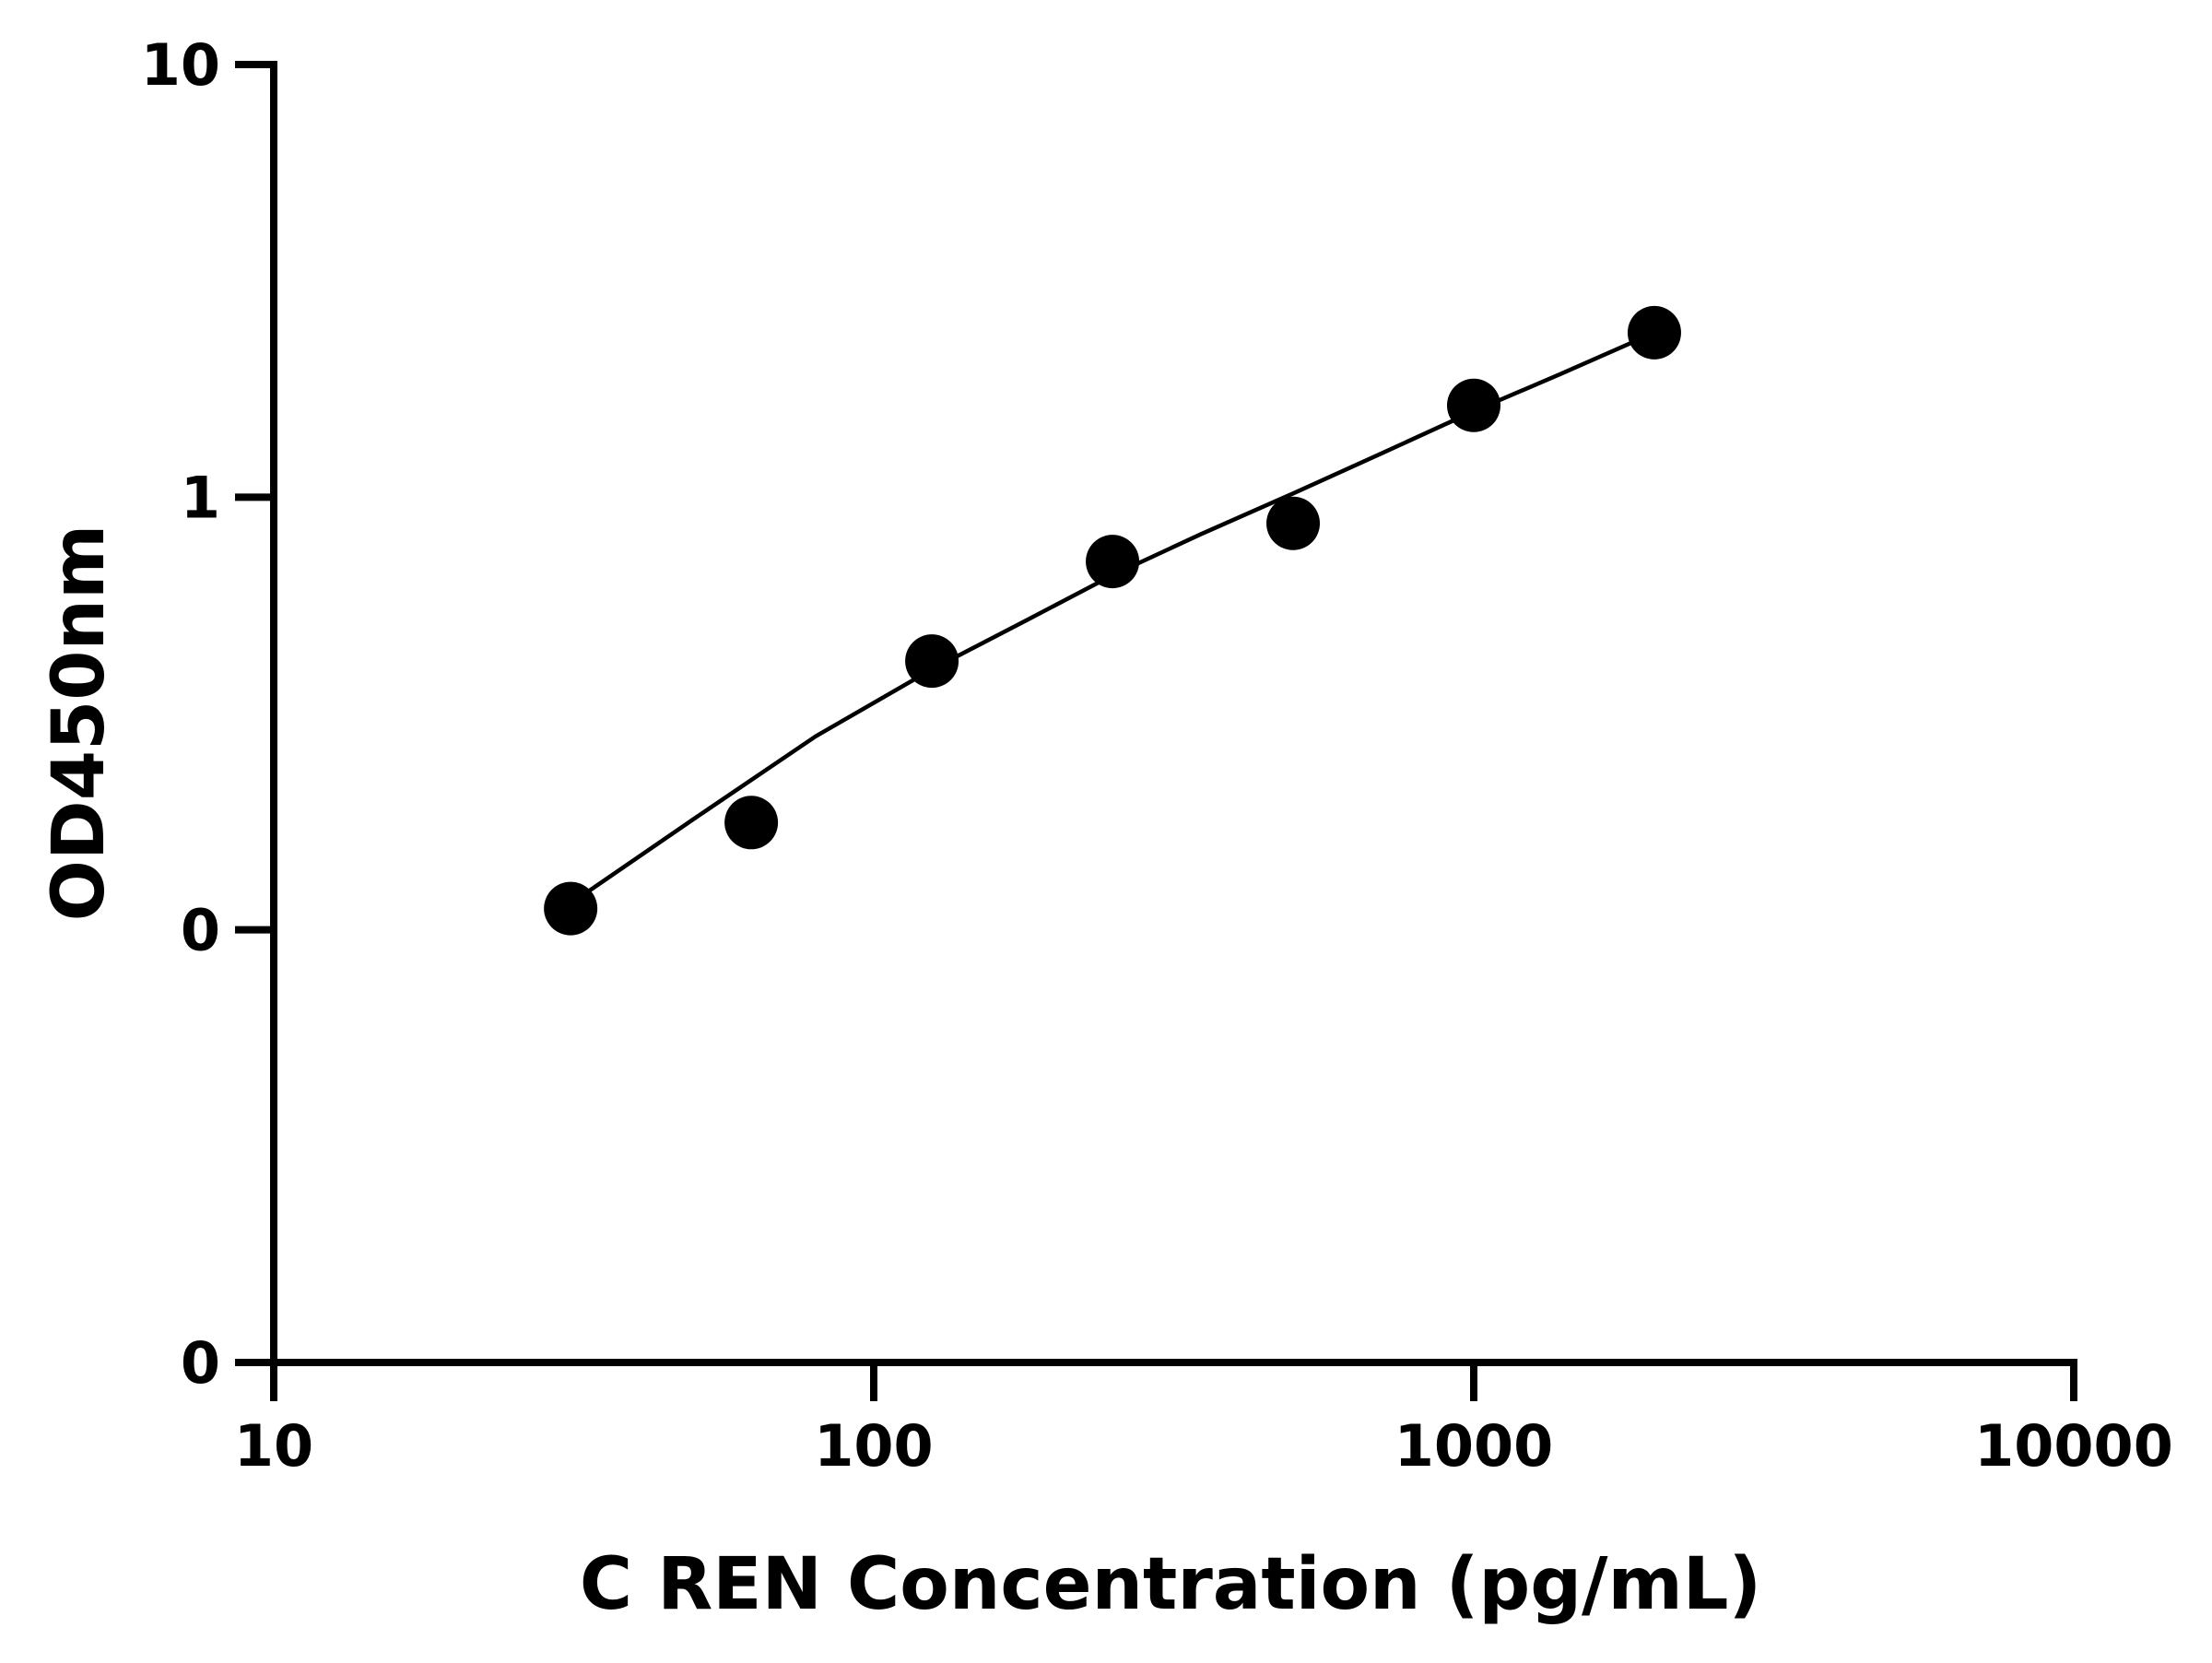 This screenshot has height=1663, width=2212. What do you see at coordinates (2073, 1446) in the screenshot?
I see `x-tick-label-3: 10000` at bounding box center [2073, 1446].